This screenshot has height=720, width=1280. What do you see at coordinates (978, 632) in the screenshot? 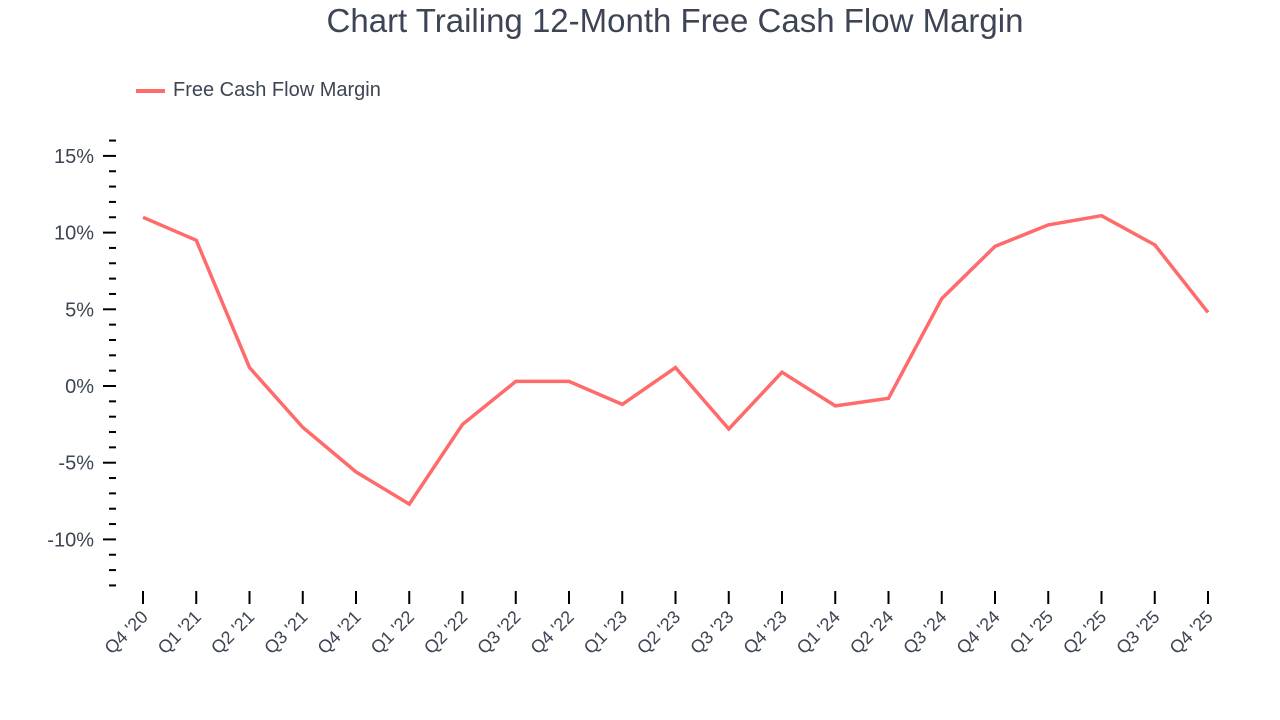
I see `x-tick-label: Q4 '24` at bounding box center [978, 632].